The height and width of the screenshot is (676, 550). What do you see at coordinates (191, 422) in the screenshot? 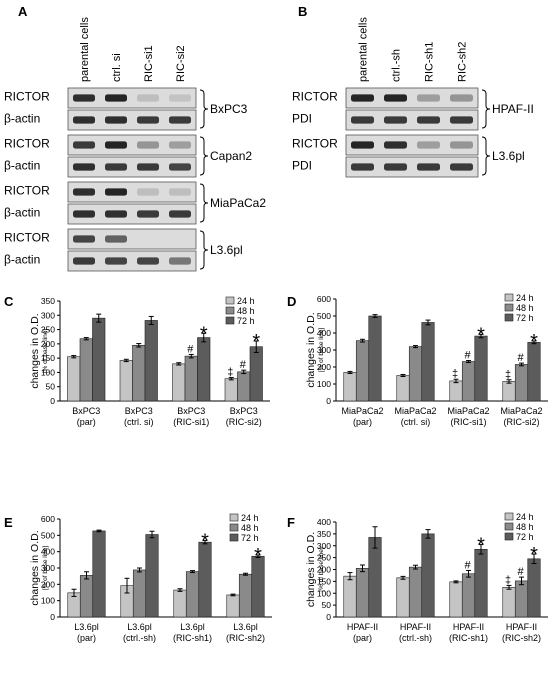
I see `category-sublabel: (RIC-si1)` at bounding box center [191, 422].